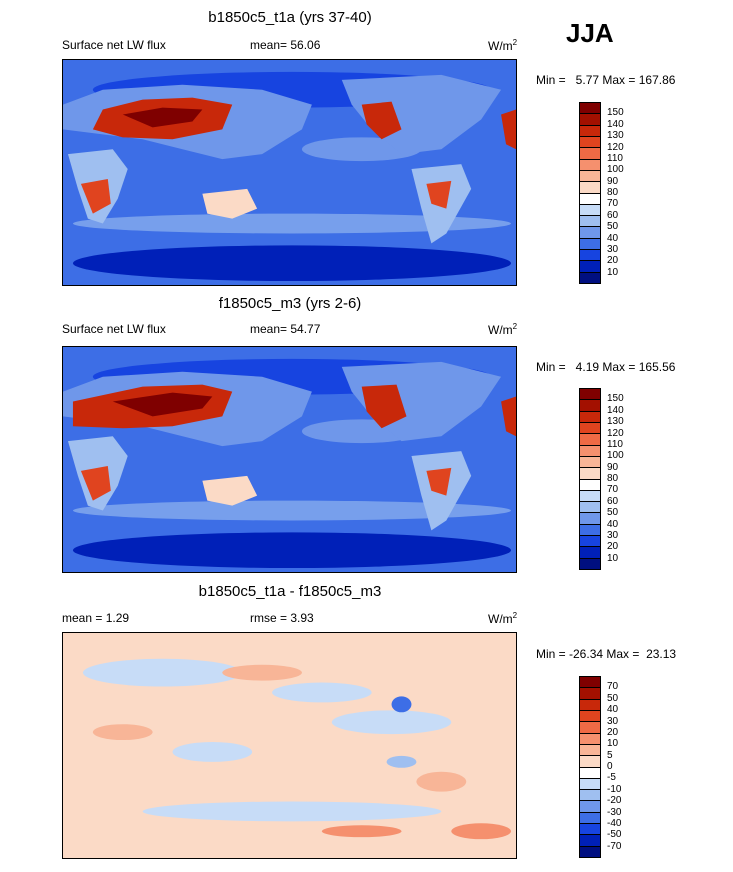  I want to click on panel-3-mean-label: mean = 1.29, so click(96, 618).